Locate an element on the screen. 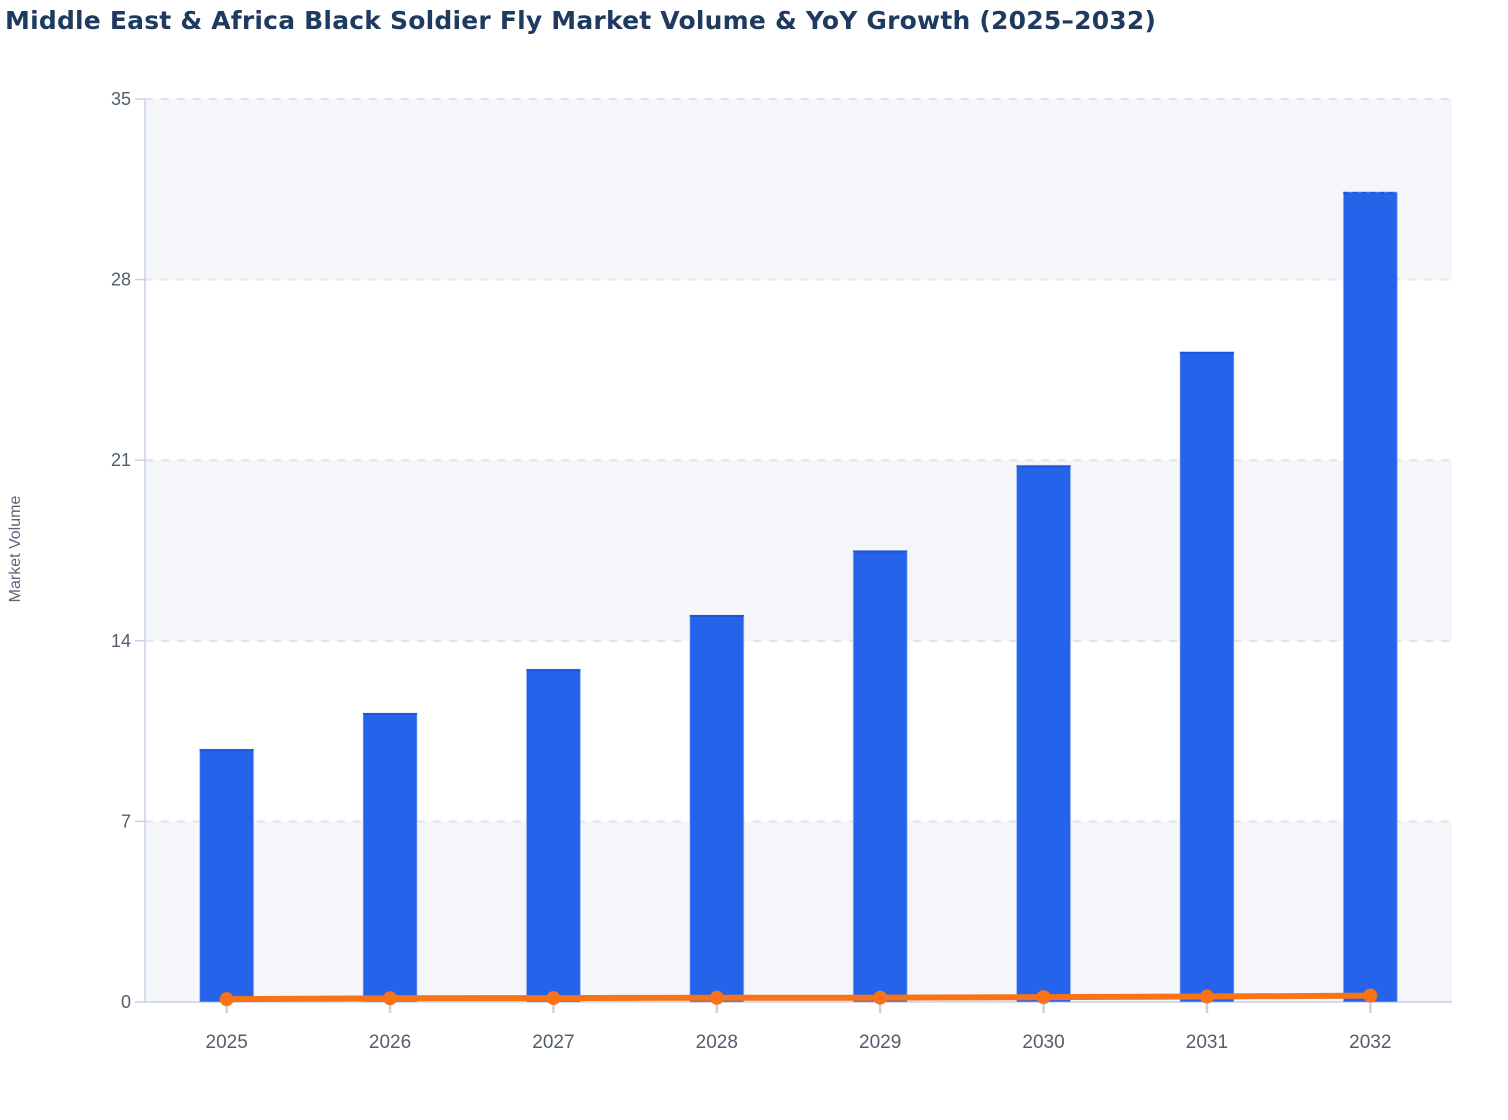 This screenshot has width=1508, height=1120. y-tick-label: 7 is located at coordinates (126, 821).